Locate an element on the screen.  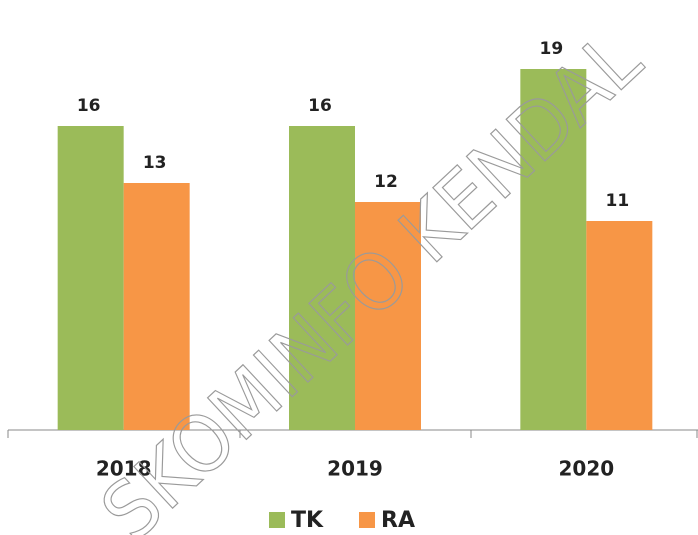
data-label: 11 is located at coordinates (617, 201).